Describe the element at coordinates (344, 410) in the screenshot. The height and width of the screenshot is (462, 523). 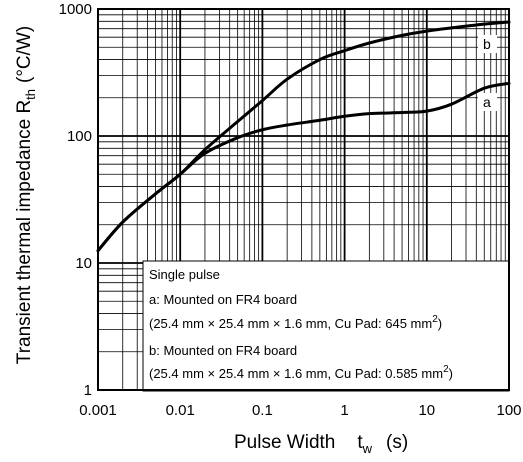
I see `x-tick-label: 1` at that location.